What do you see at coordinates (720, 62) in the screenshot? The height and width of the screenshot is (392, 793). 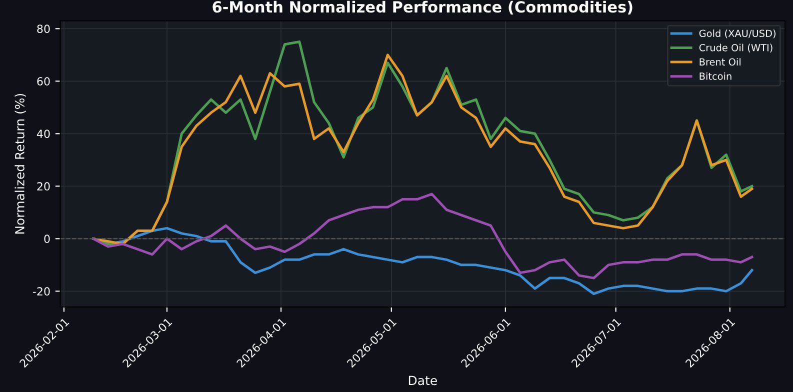 I see `legend-label: Brent Oil` at bounding box center [720, 62].